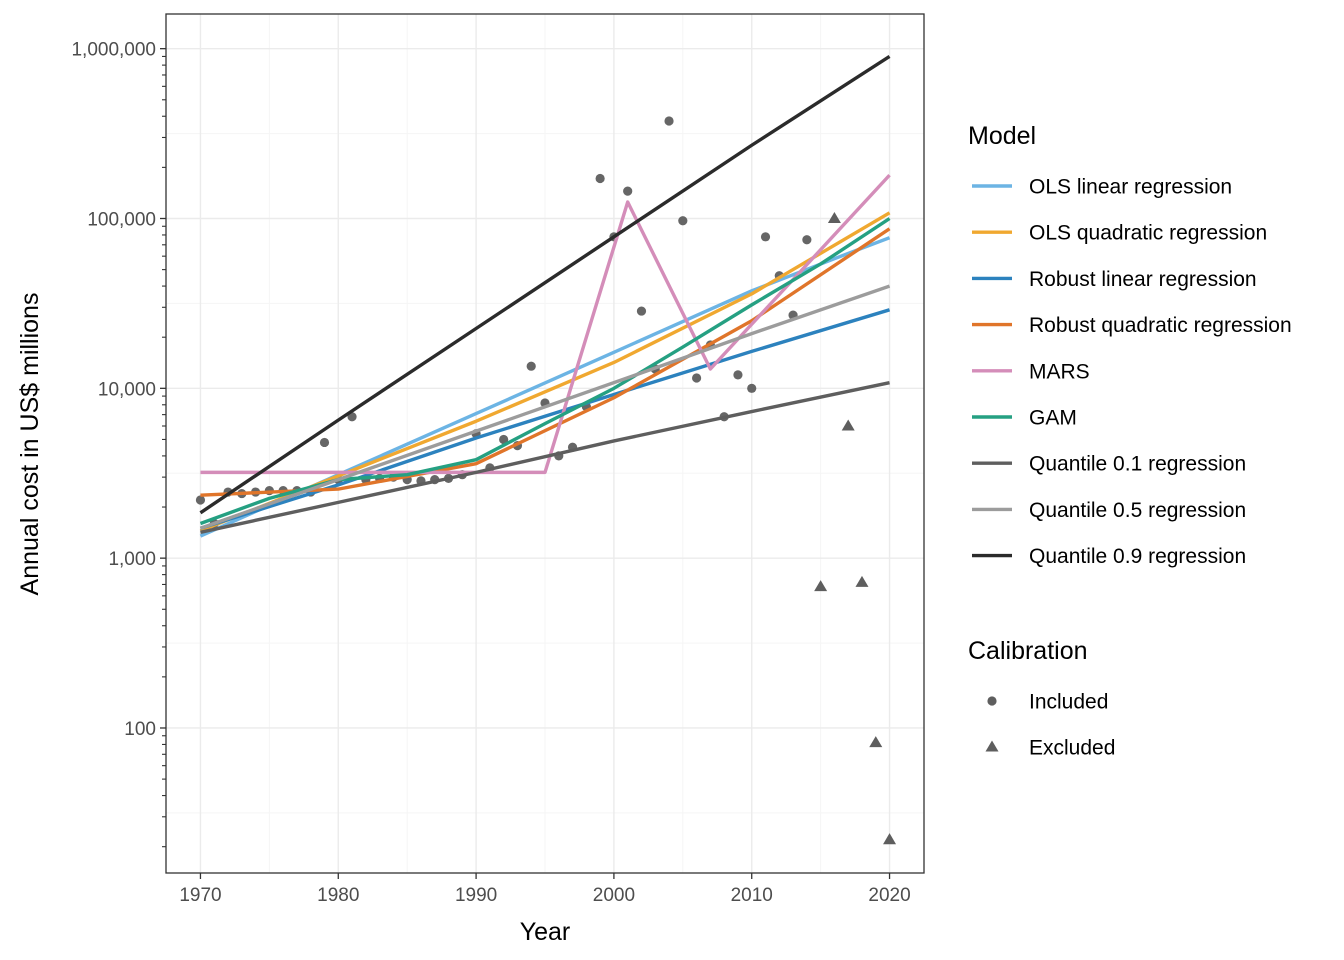 The height and width of the screenshot is (960, 1344). What do you see at coordinates (127, 389) in the screenshot?
I see `y-tick-label: 10,000` at bounding box center [127, 389].